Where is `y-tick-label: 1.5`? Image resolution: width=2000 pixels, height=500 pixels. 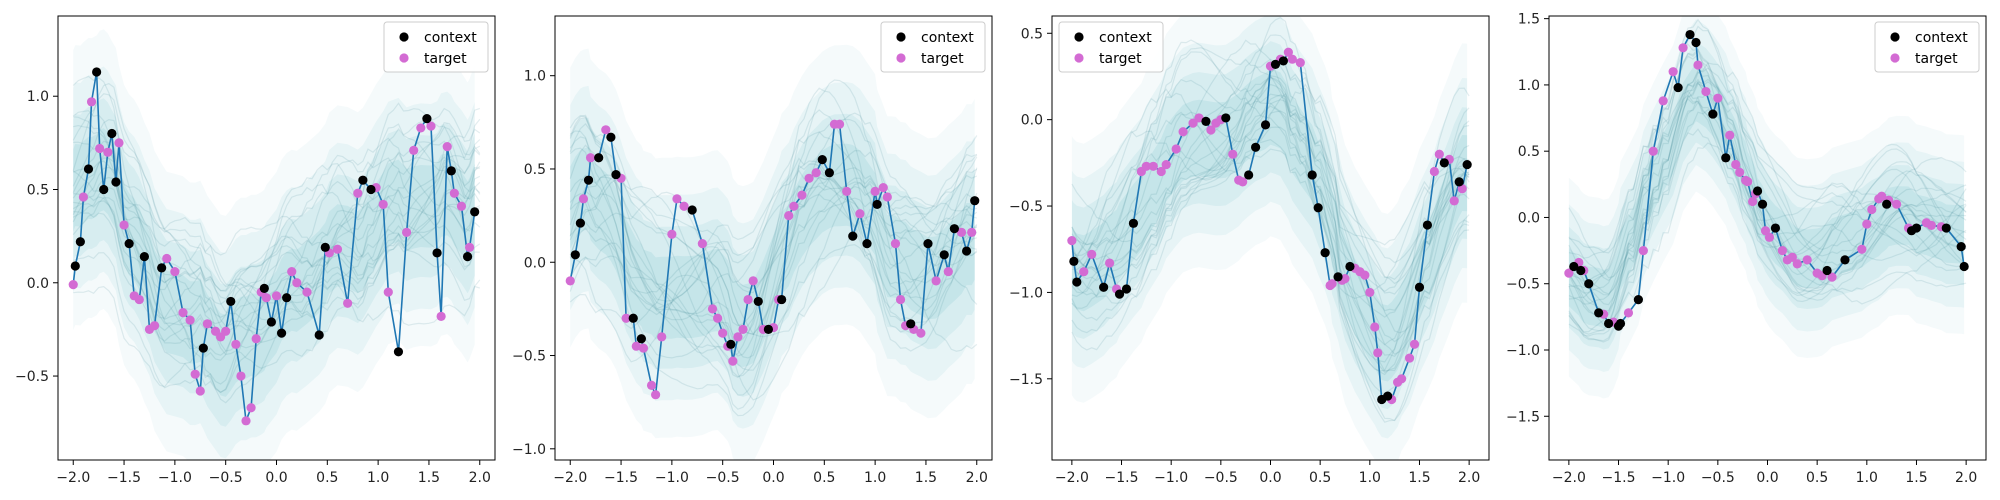 y-tick-label: 1.5 is located at coordinates (1529, 20).